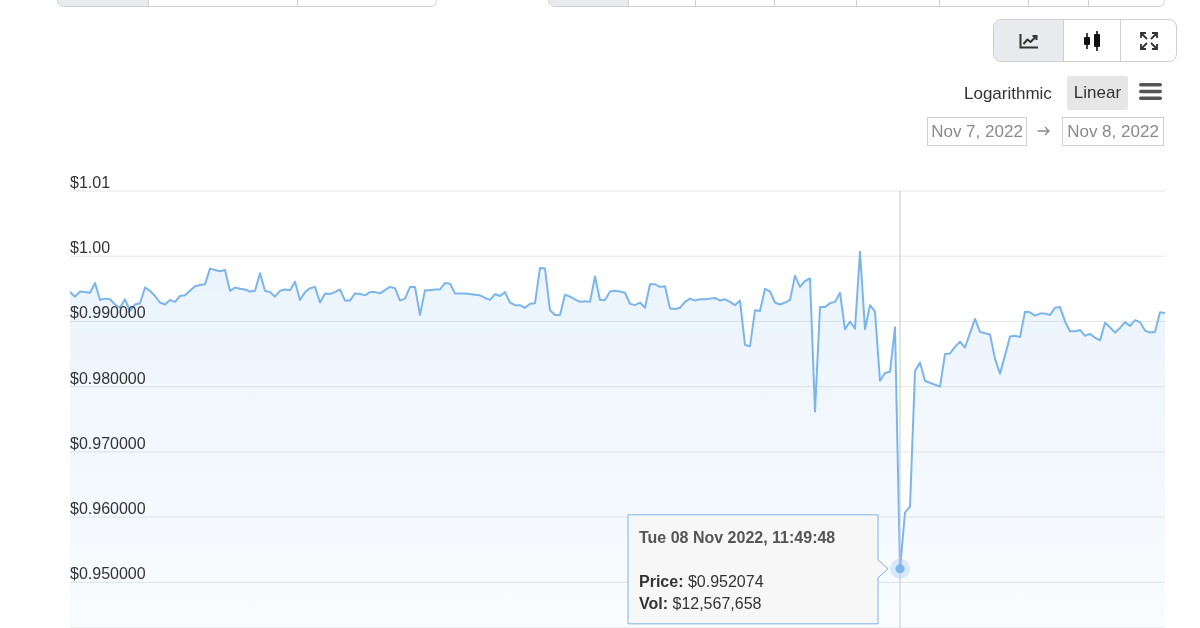 The height and width of the screenshot is (628, 1200). Describe the element at coordinates (737, 537) in the screenshot. I see `annotation: Tue 08 Nov 2022, 11:49:48` at that location.